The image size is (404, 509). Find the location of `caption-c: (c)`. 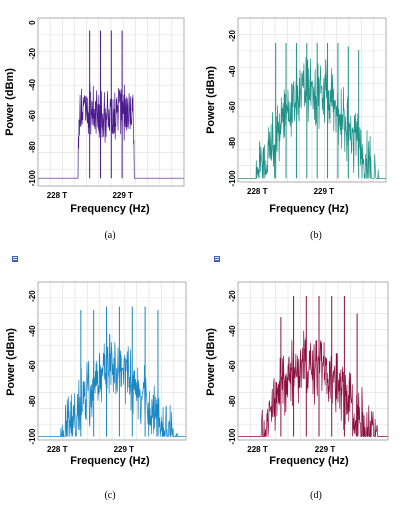

caption-c: (c) is located at coordinates (110, 495).